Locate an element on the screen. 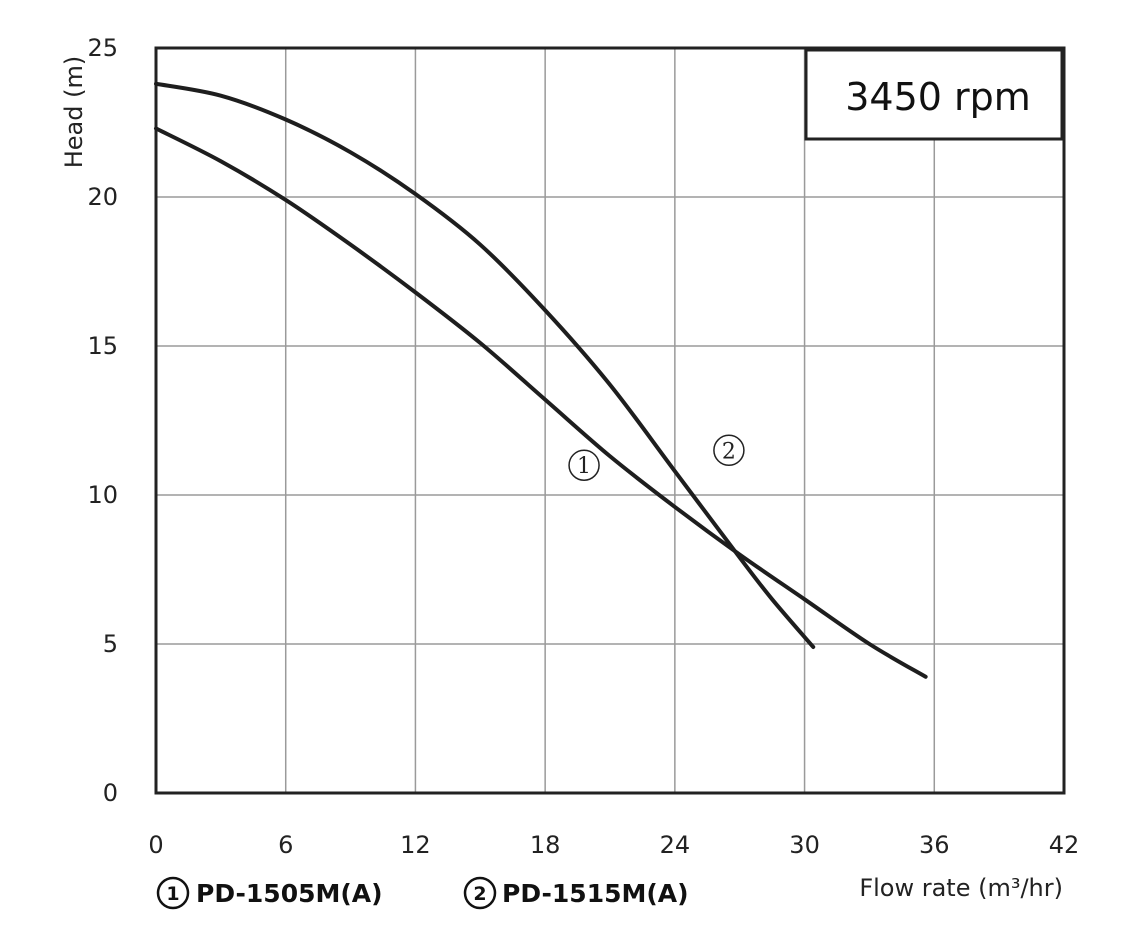 The width and height of the screenshot is (1140, 950). series-2-marker is located at coordinates (729, 450).